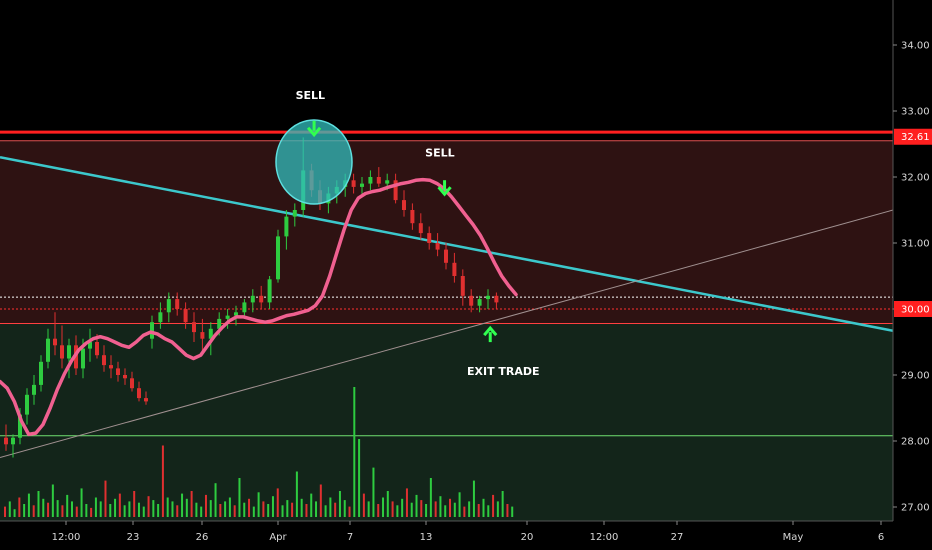 Image resolution: width=932 pixels, height=550 pixels. I want to click on y-tick-label: 28.00, so click(915, 442).